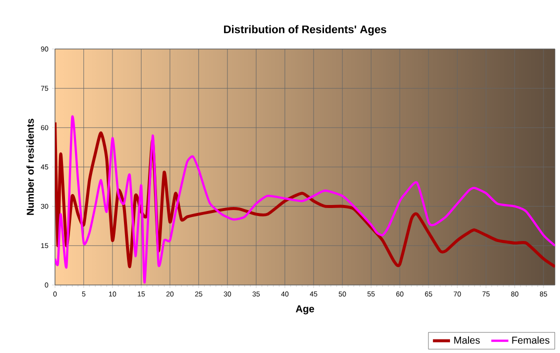  What do you see at coordinates (305, 30) in the screenshot?
I see `chart-title: Distribution of Residents' Ages` at bounding box center [305, 30].